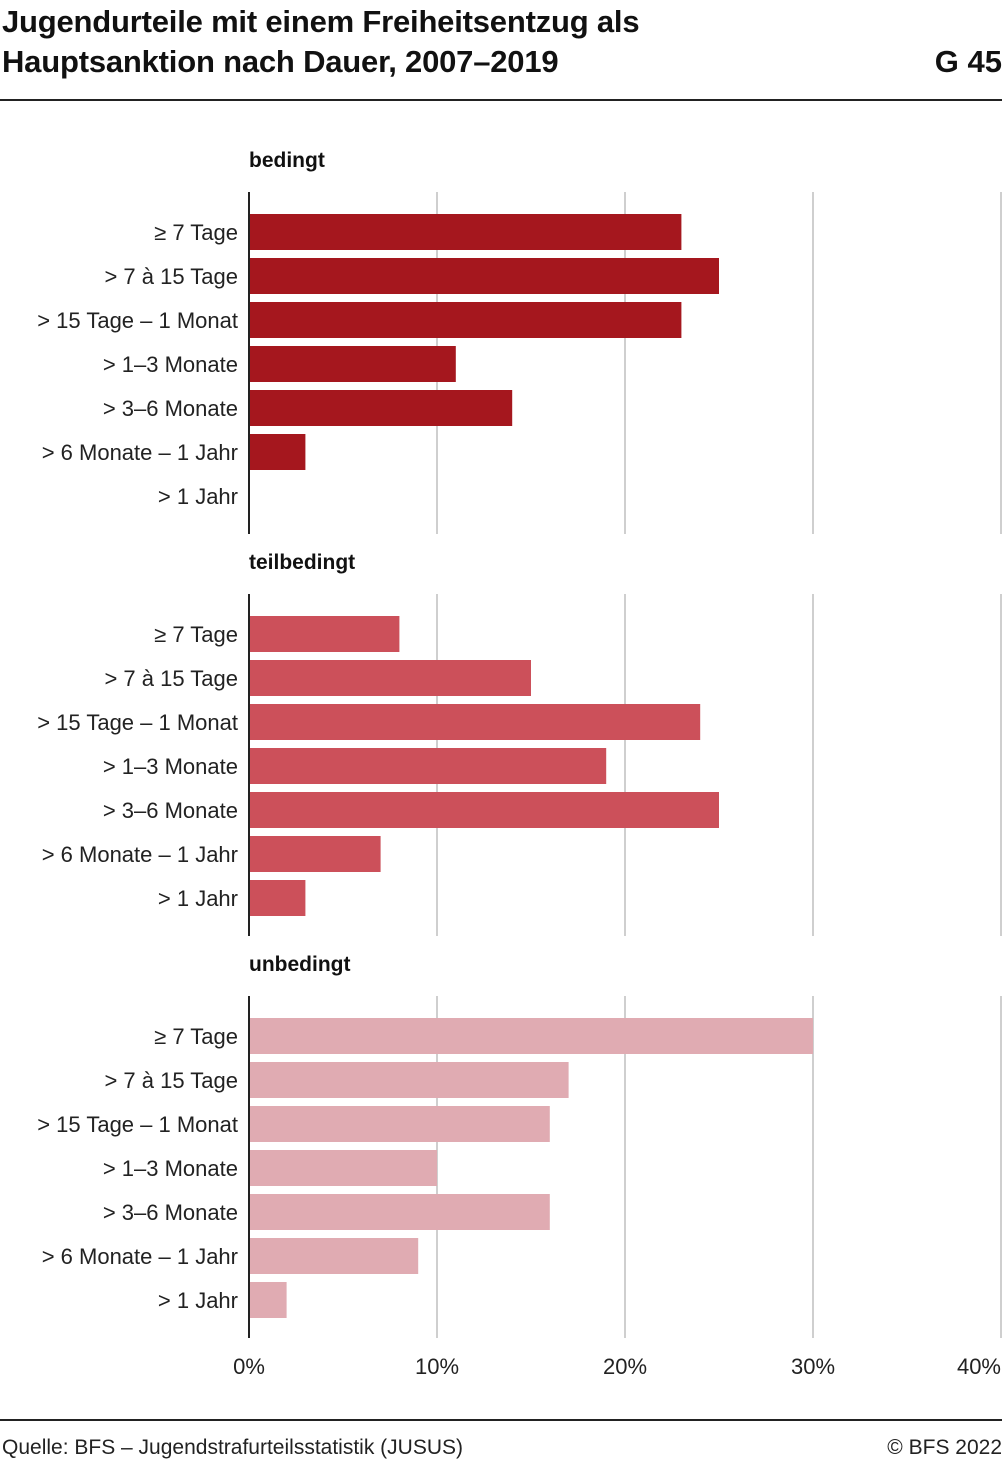  What do you see at coordinates (249, 1366) in the screenshot?
I see `x-tick-label: 0%` at bounding box center [249, 1366].